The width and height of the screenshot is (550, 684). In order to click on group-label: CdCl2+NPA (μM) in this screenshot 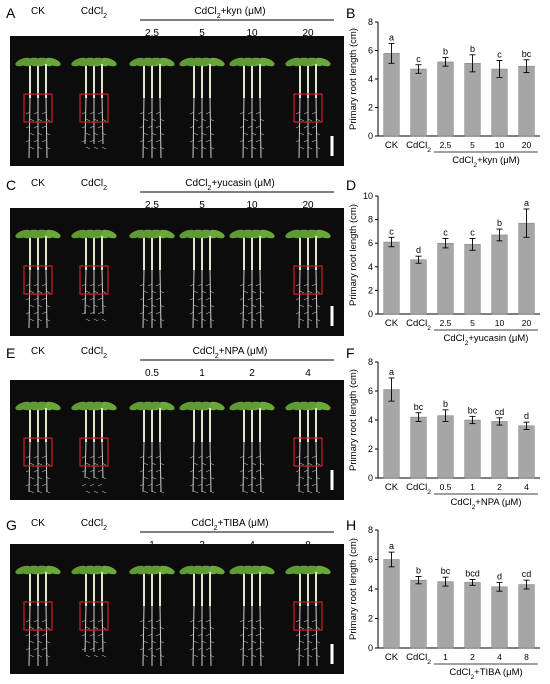, I will do `click(485, 504)`.